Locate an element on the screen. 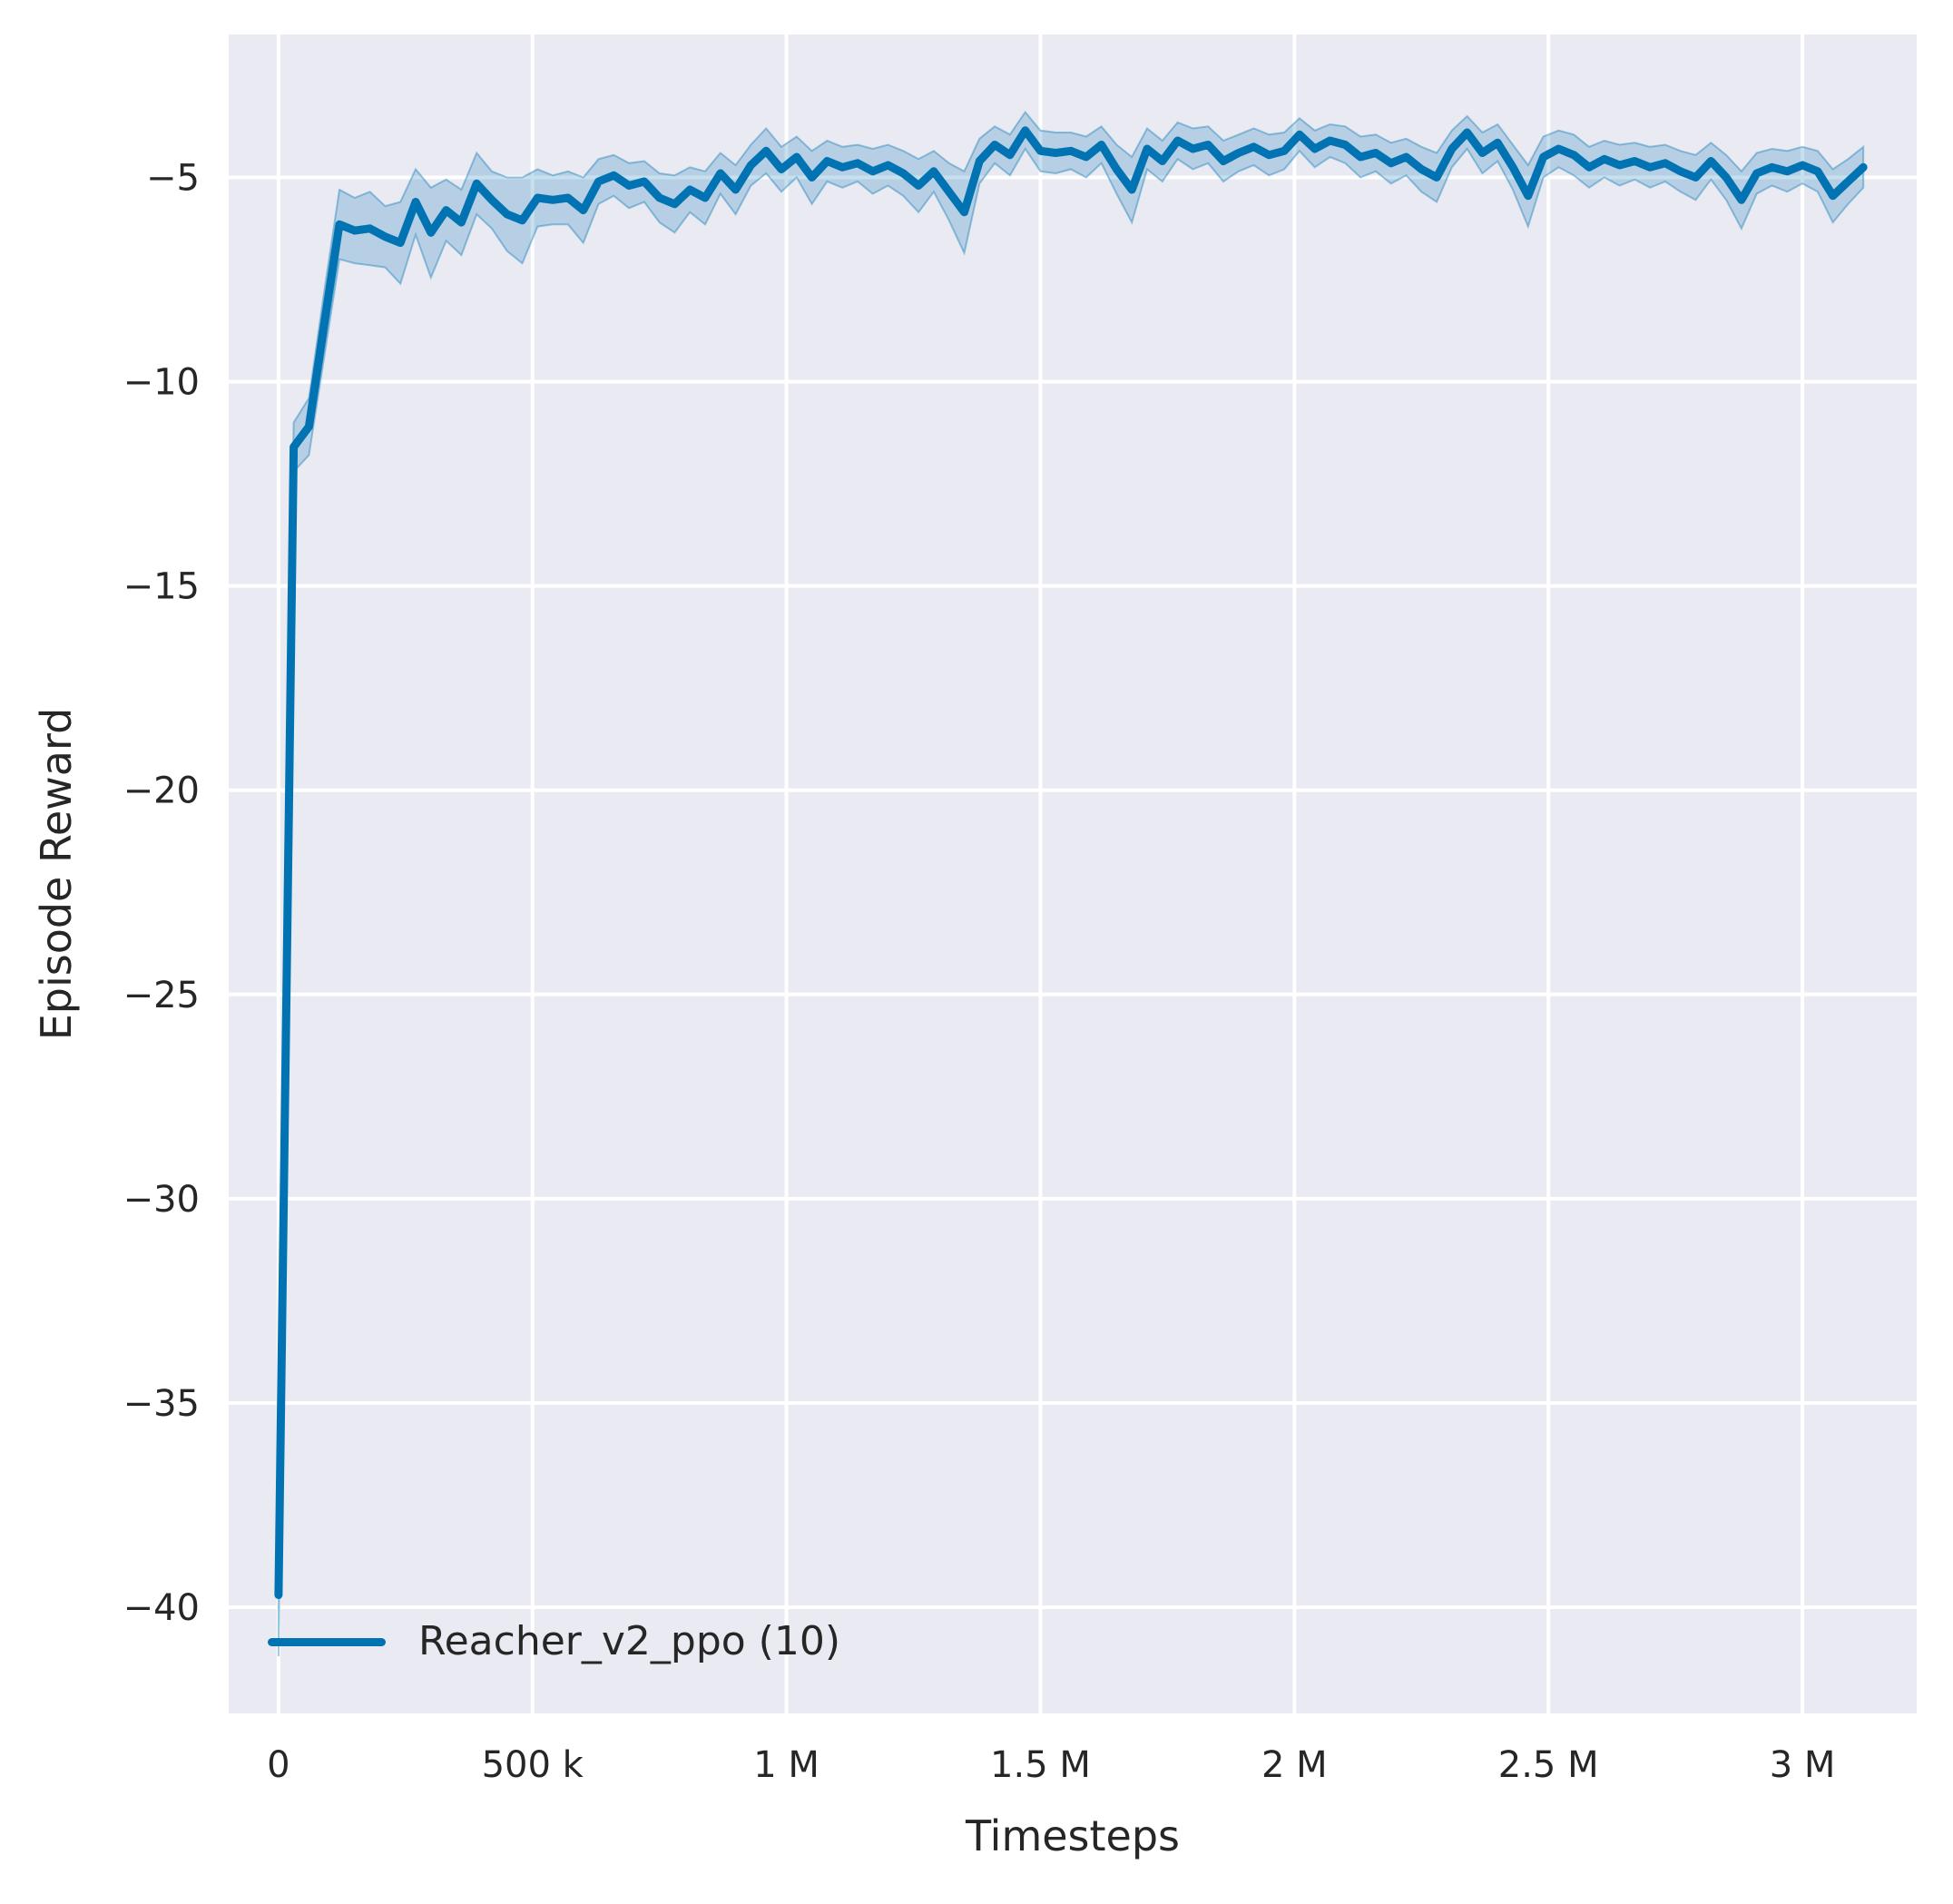 This screenshot has width=1953, height=1904. y-tick-label: −15 is located at coordinates (162, 587).